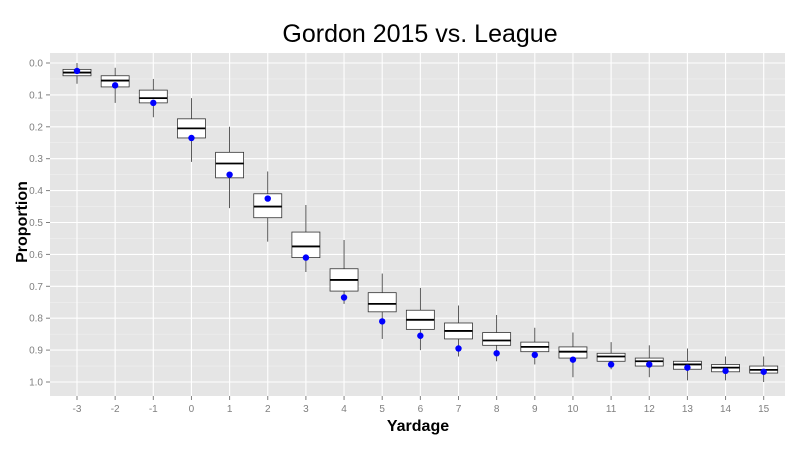 The height and width of the screenshot is (450, 805). I want to click on x-tick-label: 10, so click(573, 409).